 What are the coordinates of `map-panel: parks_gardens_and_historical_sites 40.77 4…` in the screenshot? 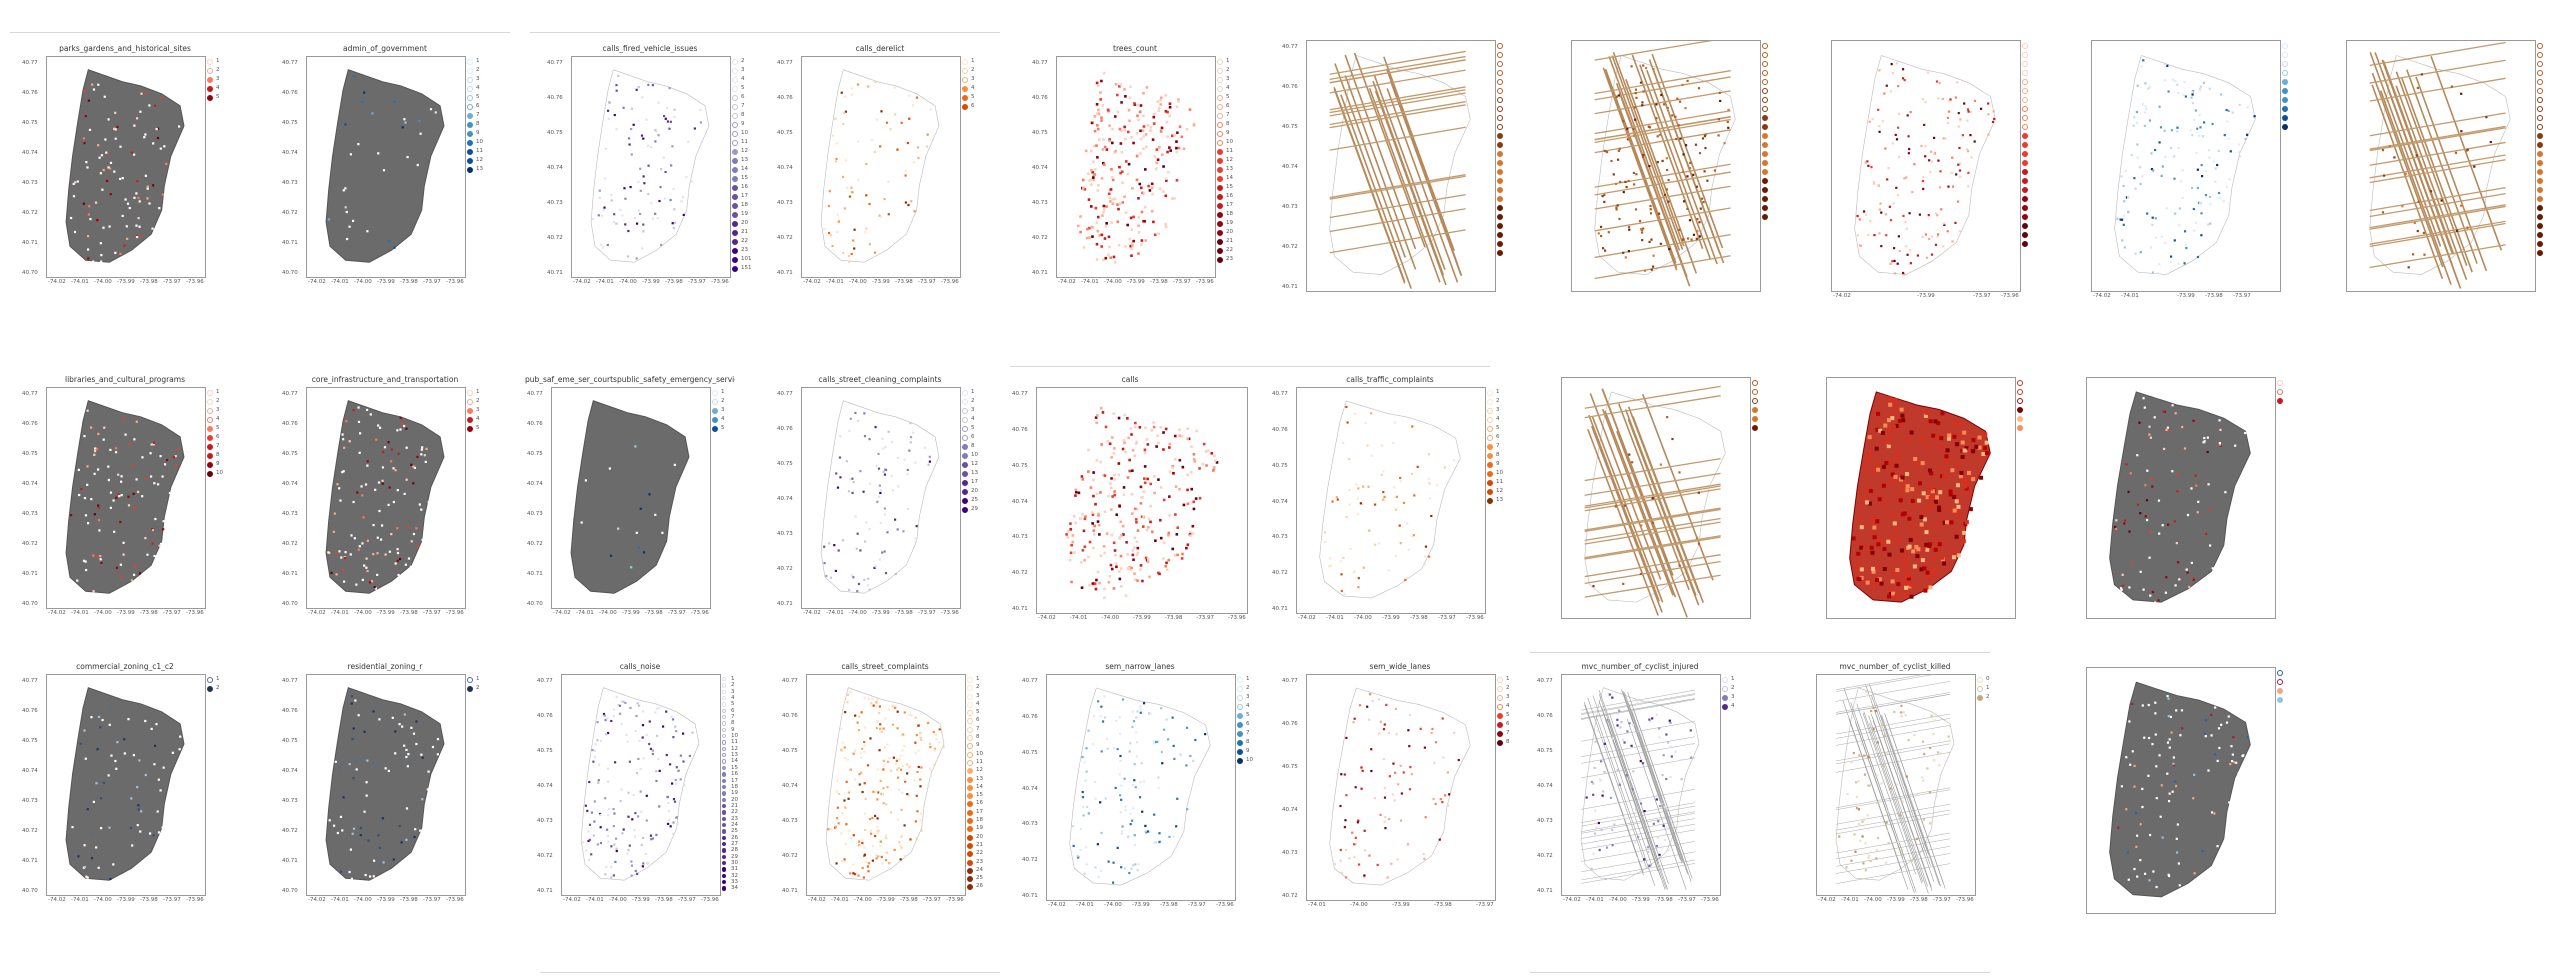 It's located at (125, 169).